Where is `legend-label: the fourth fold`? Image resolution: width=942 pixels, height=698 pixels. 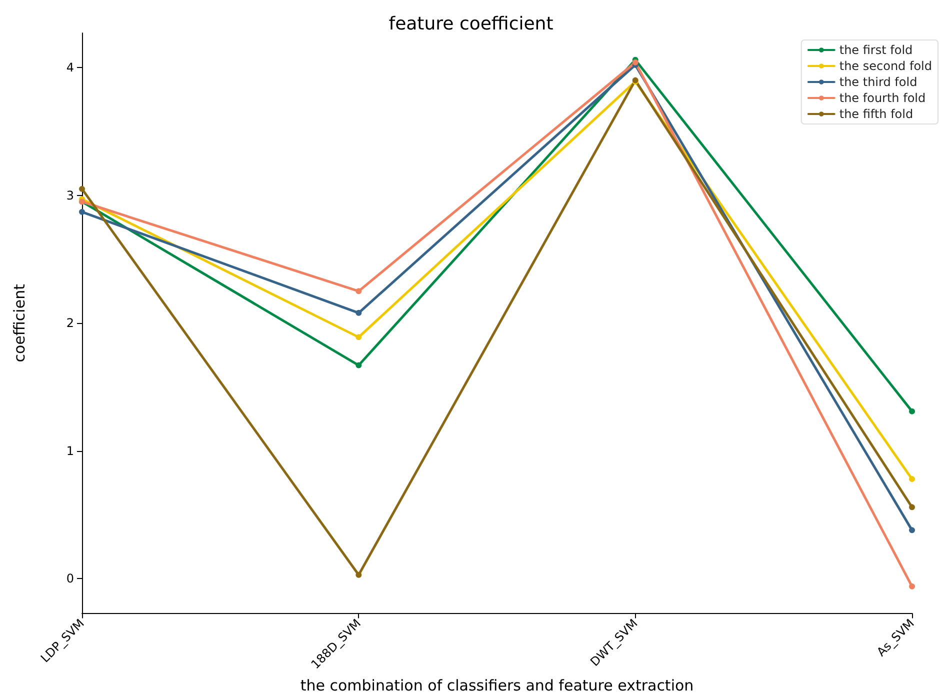
legend-label: the fourth fold is located at coordinates (882, 98).